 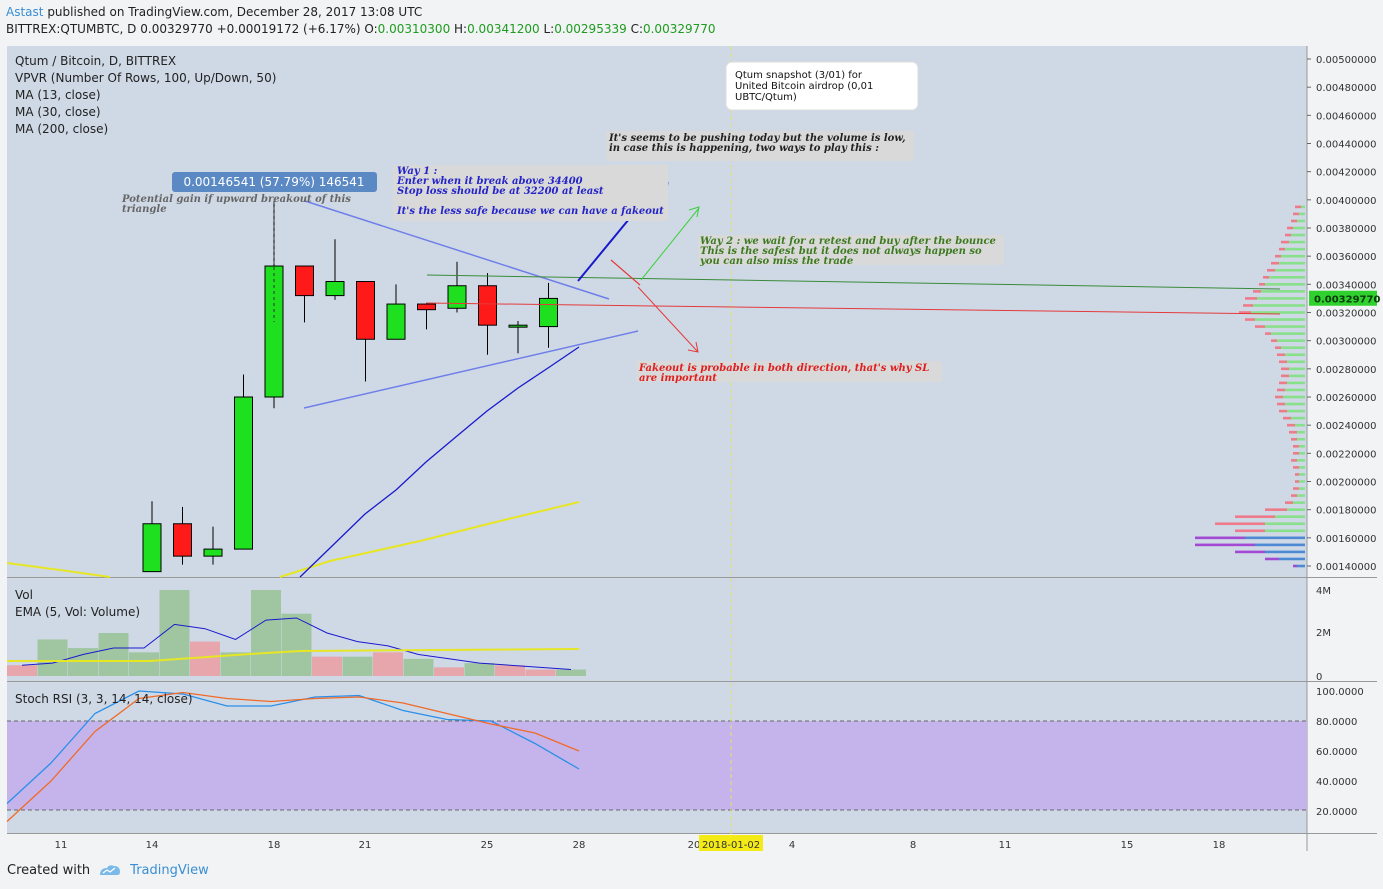 I want to click on tradingview-logo-icon, so click(x=110, y=869).